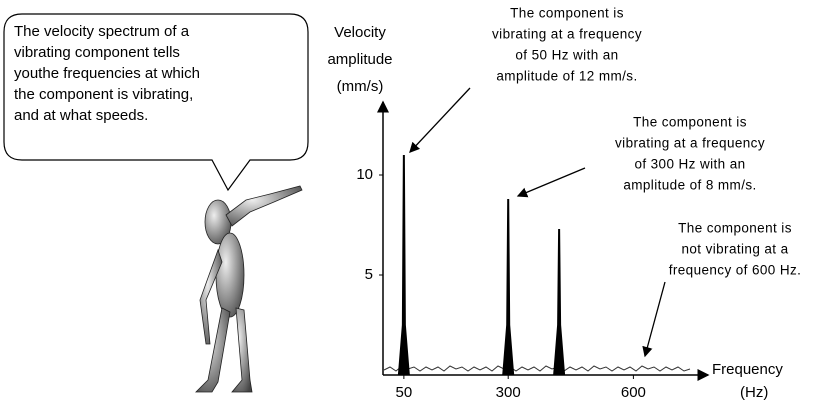 This screenshot has width=821, height=403. What do you see at coordinates (369, 274) in the screenshot?
I see `y-tick-label: 5` at bounding box center [369, 274].